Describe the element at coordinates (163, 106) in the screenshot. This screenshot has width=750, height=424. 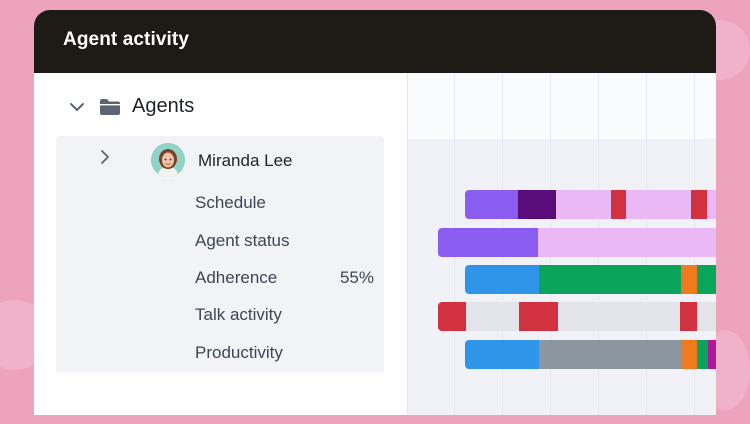
I see `tree-group-label: Agents` at that location.